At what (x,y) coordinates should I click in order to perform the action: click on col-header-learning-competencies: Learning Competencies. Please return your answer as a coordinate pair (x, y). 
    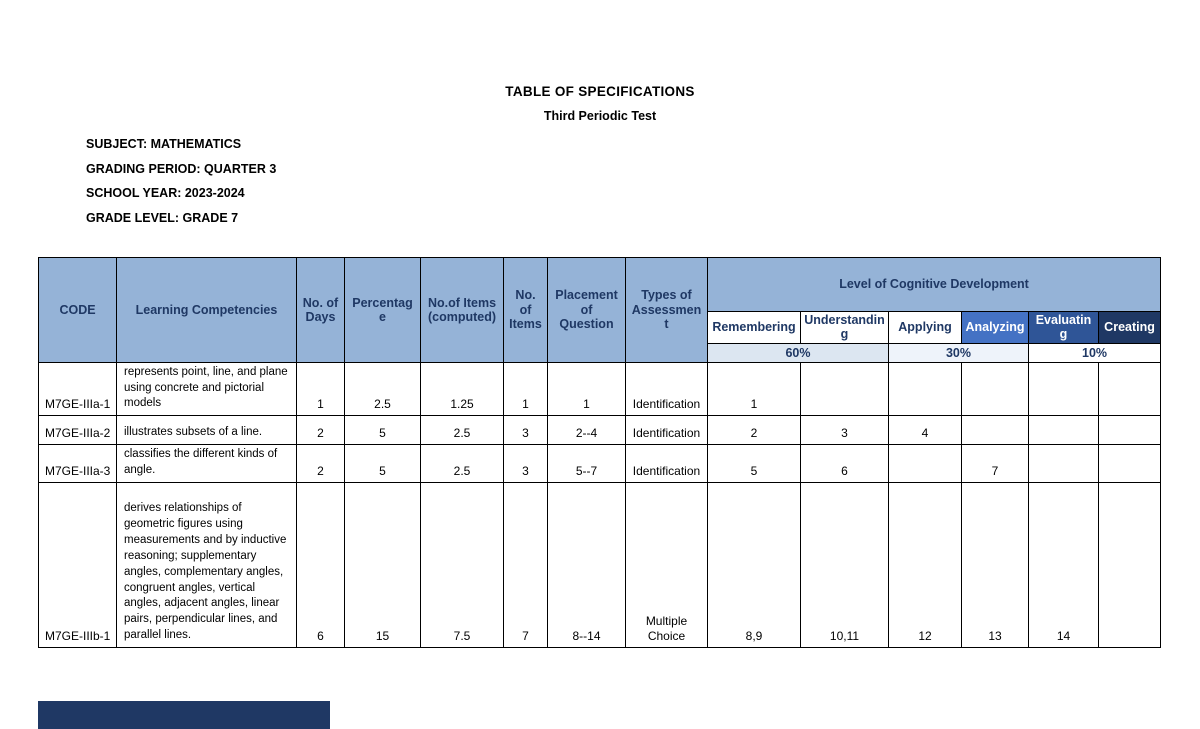
    Looking at the image, I should click on (206, 310).